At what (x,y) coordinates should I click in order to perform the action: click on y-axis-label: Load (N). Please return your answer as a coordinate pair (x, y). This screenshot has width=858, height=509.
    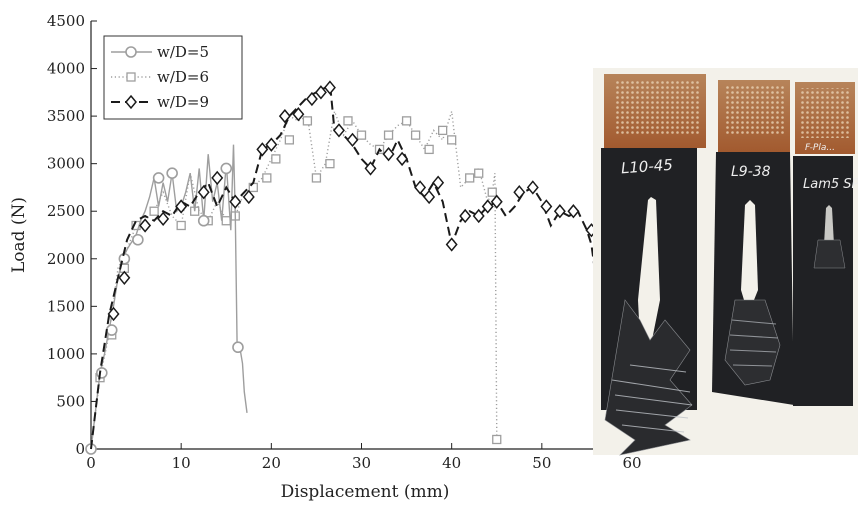
    Looking at the image, I should click on (19, 235).